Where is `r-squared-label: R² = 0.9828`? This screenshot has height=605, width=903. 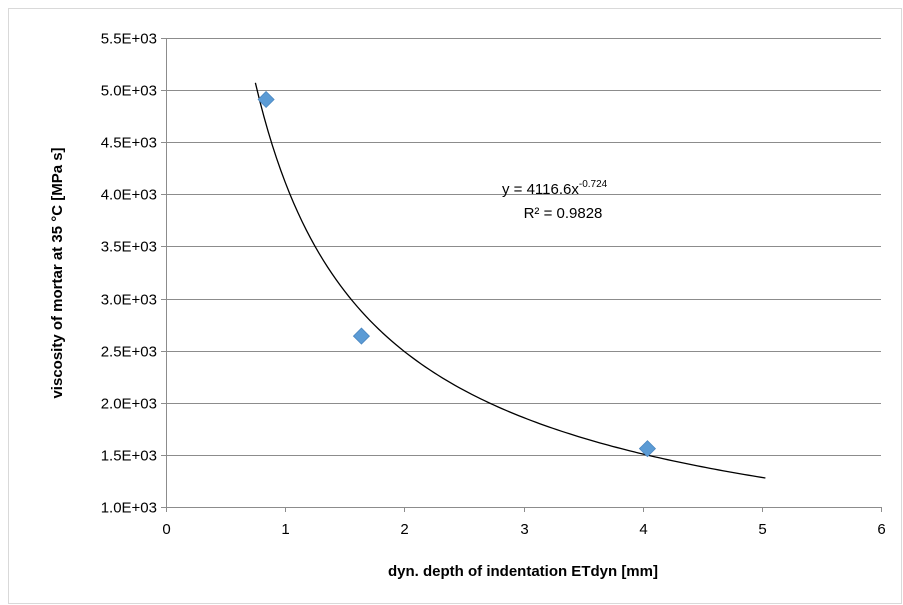
r-squared-label: R² = 0.9828 is located at coordinates (563, 213).